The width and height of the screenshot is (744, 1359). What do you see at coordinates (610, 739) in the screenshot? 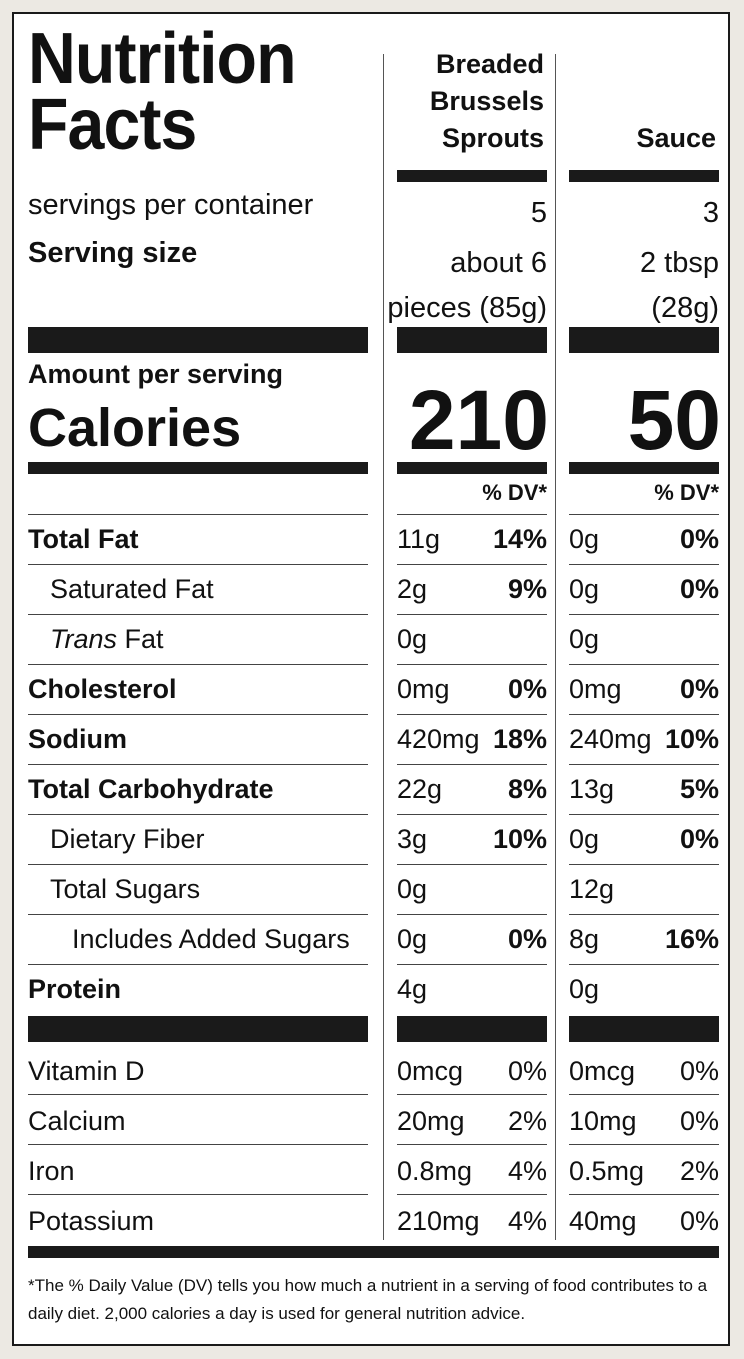
I see `amount-col2: 240mg` at bounding box center [610, 739].